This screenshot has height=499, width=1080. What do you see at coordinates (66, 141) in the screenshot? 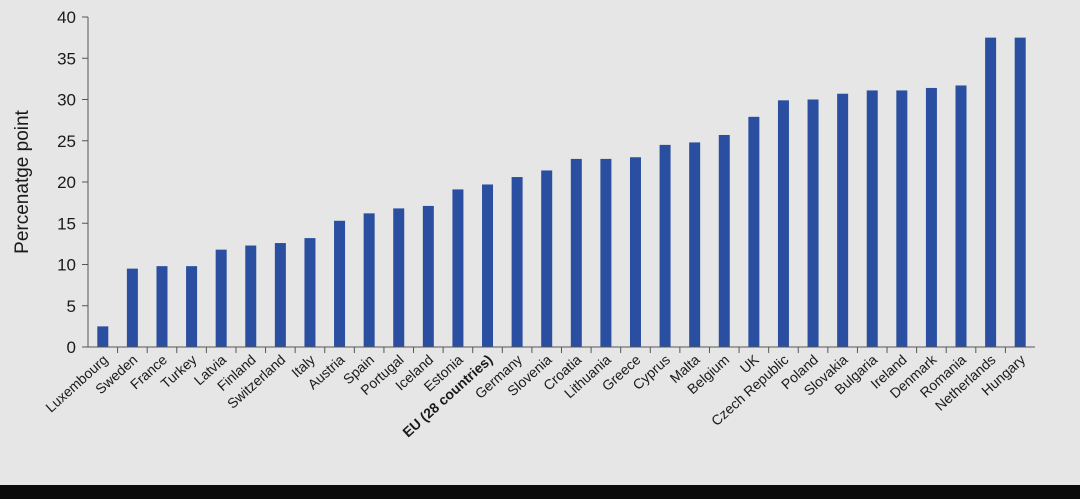
I see `y-tick-label: 25` at bounding box center [66, 141].